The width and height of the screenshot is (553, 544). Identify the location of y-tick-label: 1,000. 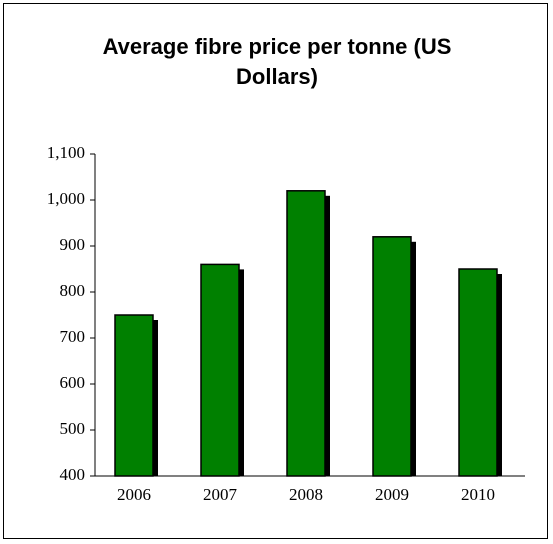
(66, 198).